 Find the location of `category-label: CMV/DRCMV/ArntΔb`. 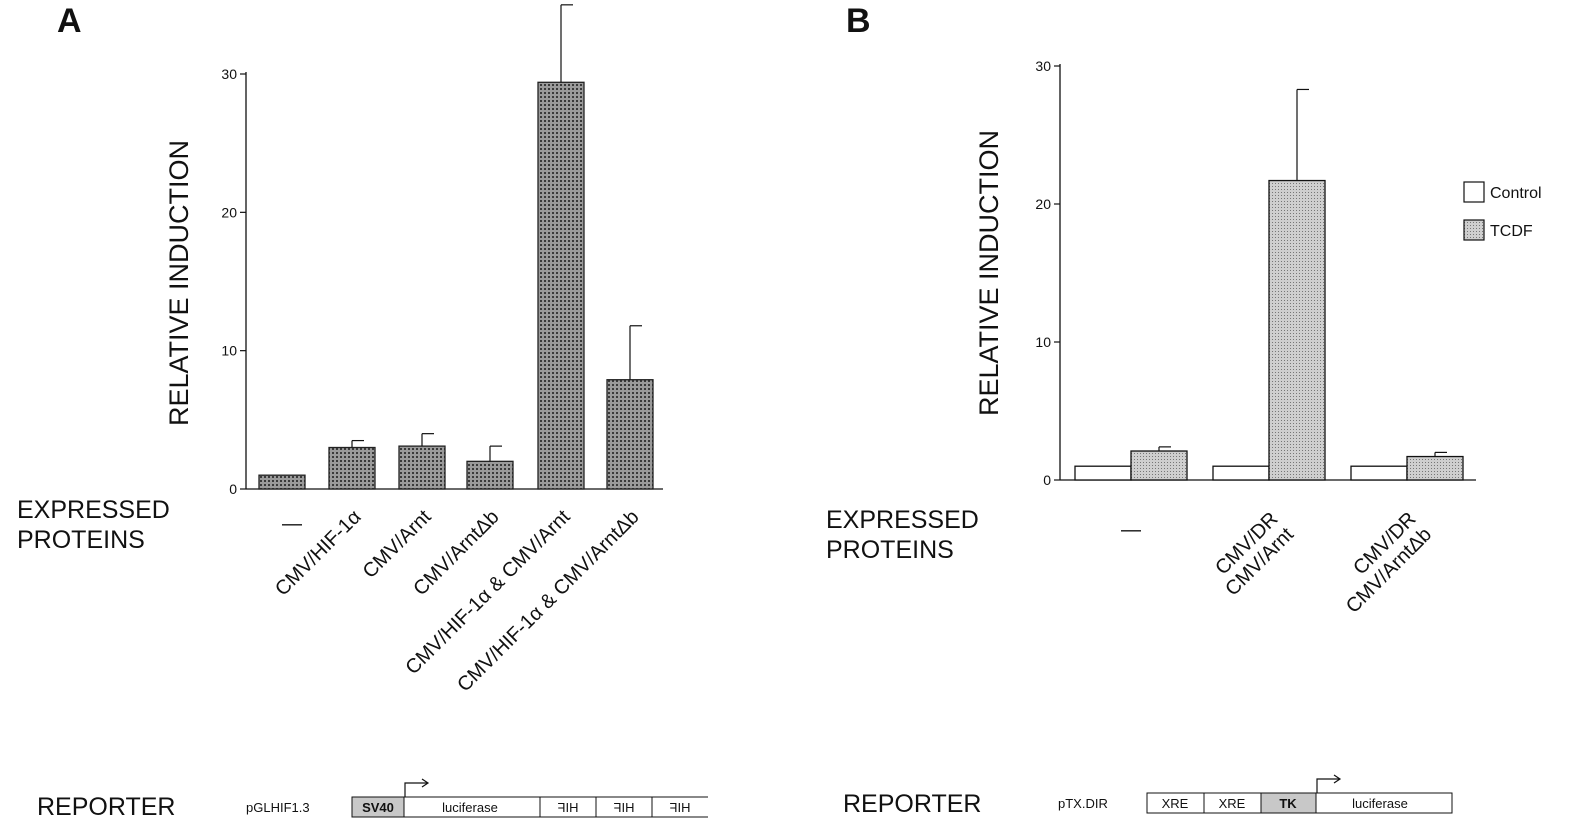

category-label: CMV/DRCMV/ArntΔb is located at coordinates (1381, 563).